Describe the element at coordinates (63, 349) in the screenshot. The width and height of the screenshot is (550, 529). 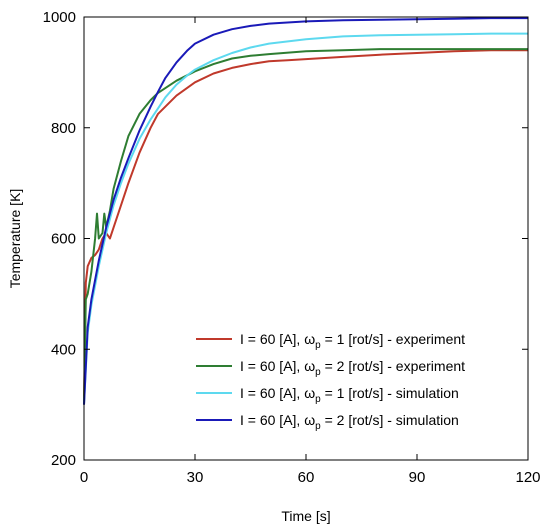
I see `y-tick-label: 400` at that location.